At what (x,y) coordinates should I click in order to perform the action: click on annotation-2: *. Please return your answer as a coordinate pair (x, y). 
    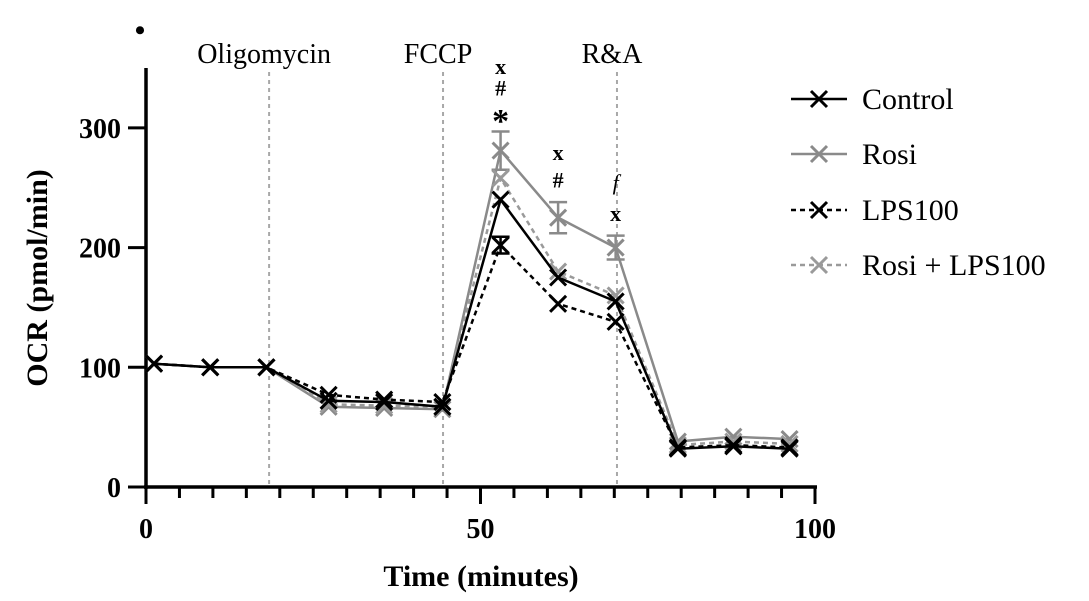
    Looking at the image, I should click on (500, 121).